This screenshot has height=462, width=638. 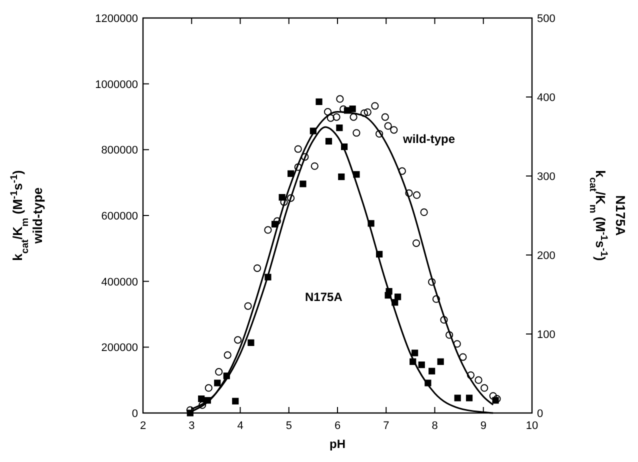 I want to click on x-tick-label: 7, so click(x=386, y=426).